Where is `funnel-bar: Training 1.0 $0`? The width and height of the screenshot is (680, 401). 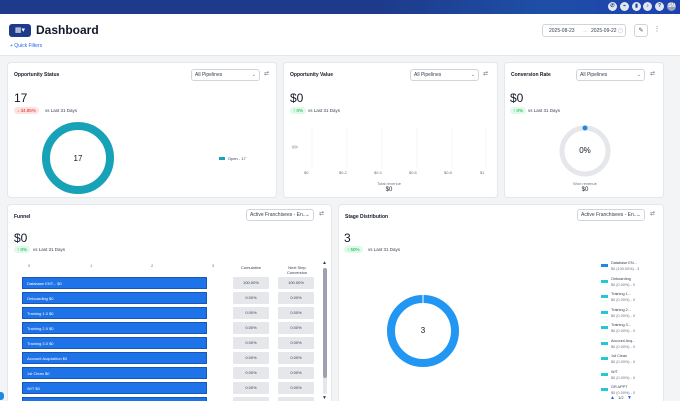
funnel-bar: Training 1.0 $0 is located at coordinates (114, 313).